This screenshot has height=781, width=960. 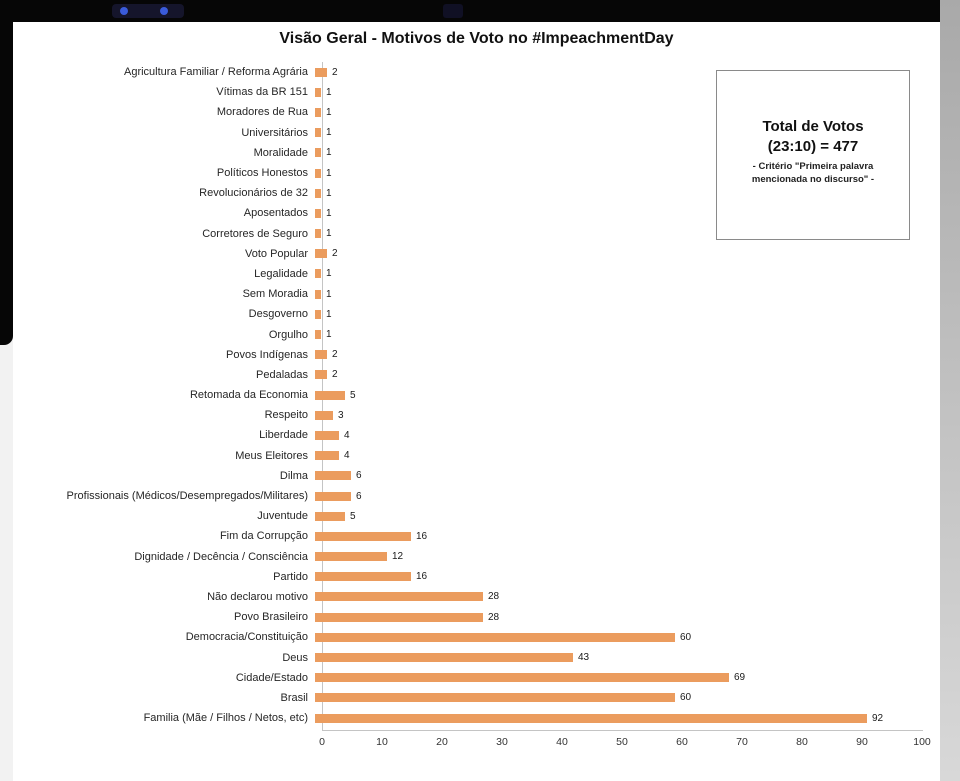 What do you see at coordinates (246, 637) in the screenshot?
I see `category-label: Democracia/Constituição` at bounding box center [246, 637].